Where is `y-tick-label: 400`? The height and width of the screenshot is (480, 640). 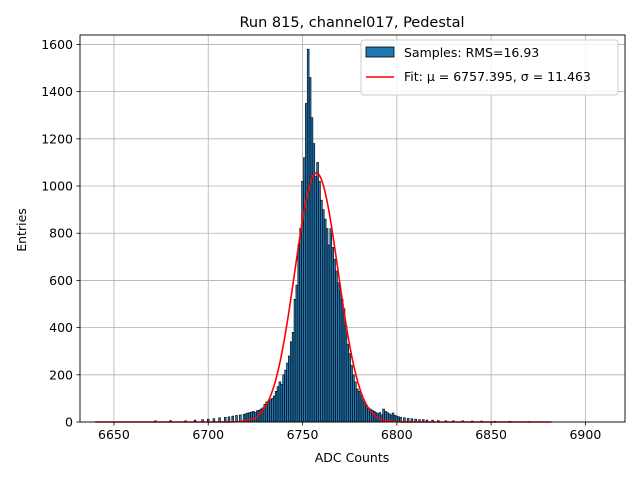 y-tick-label: 400 is located at coordinates (61, 327).